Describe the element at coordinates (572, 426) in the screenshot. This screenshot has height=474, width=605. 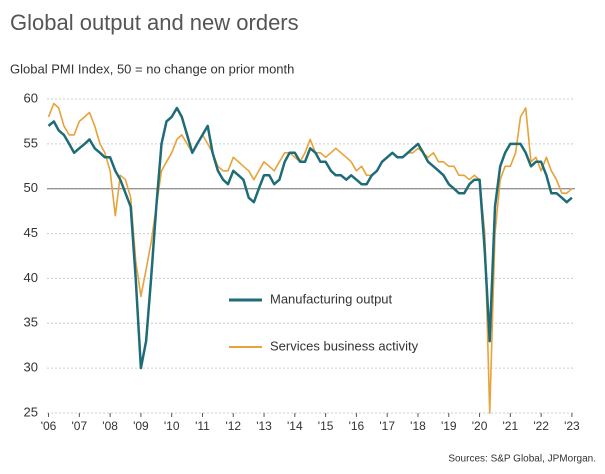
I see `x-tick-label: '23` at that location.